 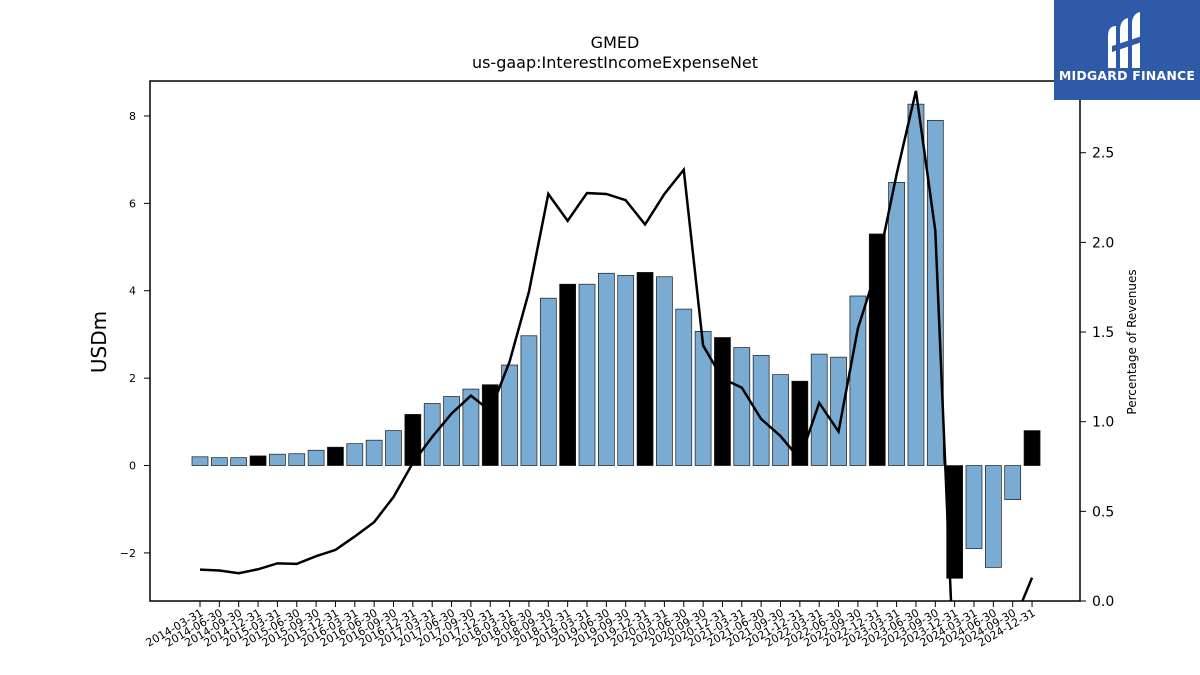 What do you see at coordinates (132, 291) in the screenshot?
I see `y-tick-label: 4` at bounding box center [132, 291].